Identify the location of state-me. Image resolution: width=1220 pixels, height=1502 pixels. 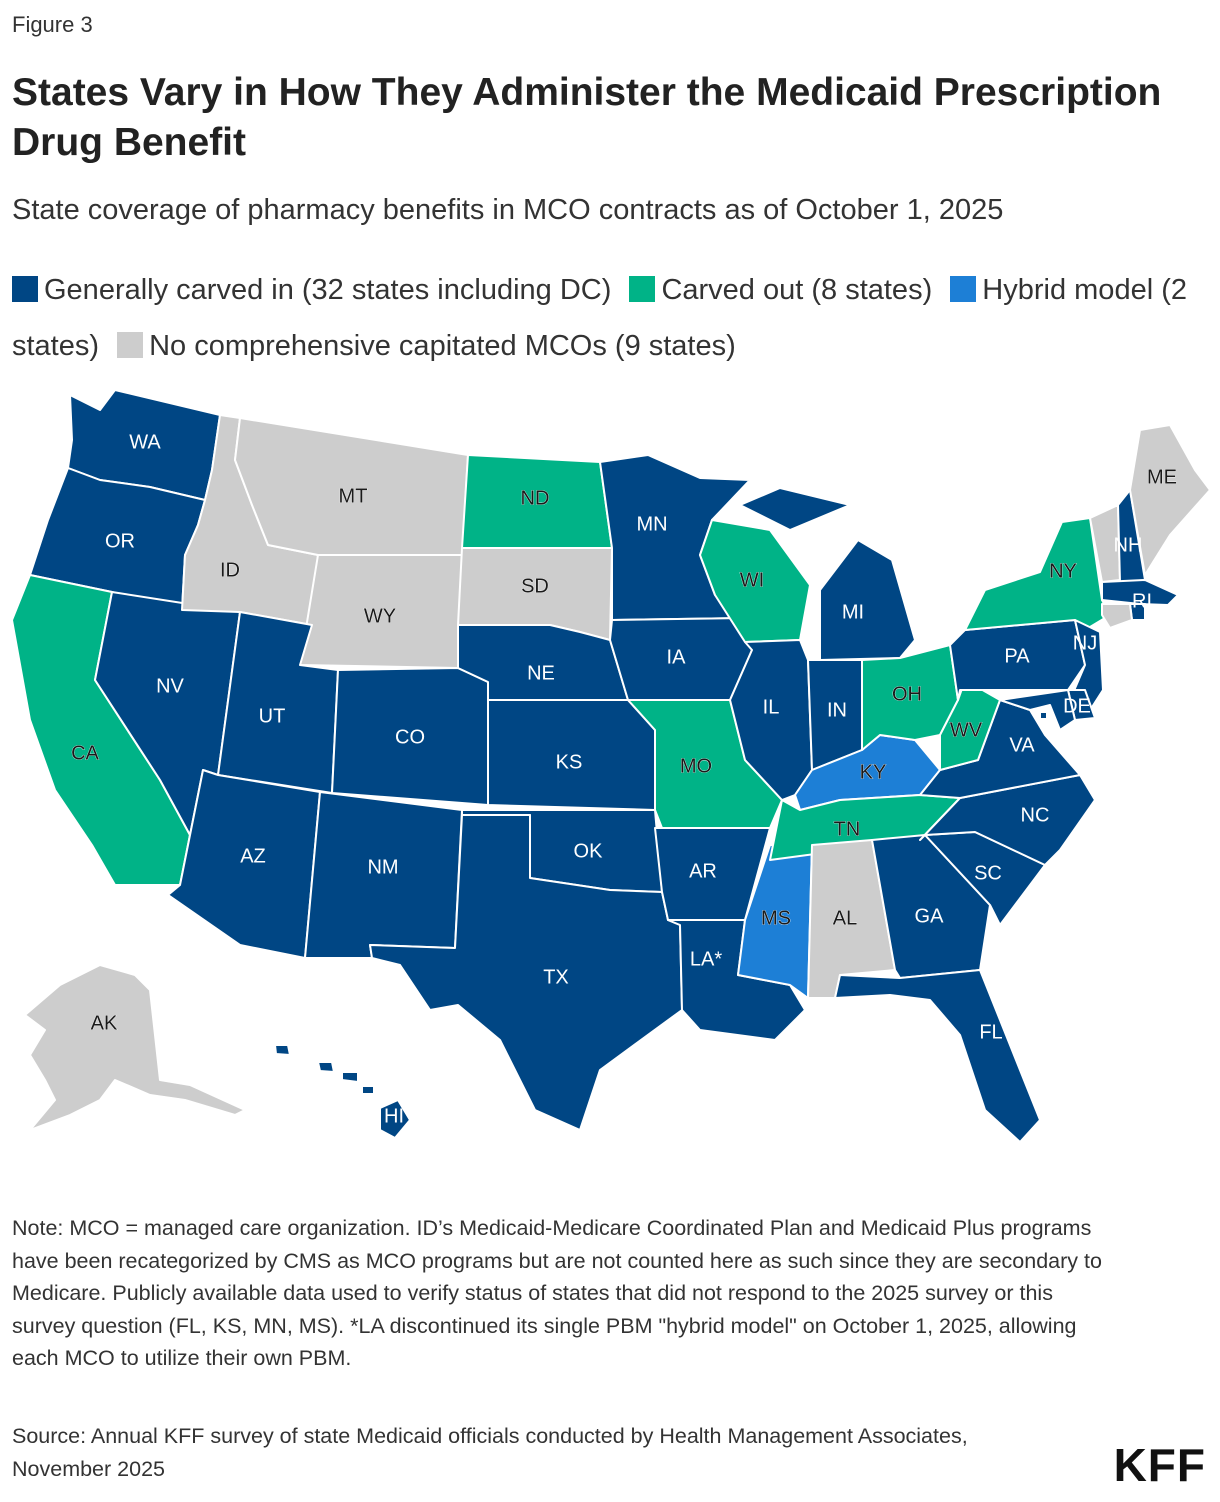
(1170, 500).